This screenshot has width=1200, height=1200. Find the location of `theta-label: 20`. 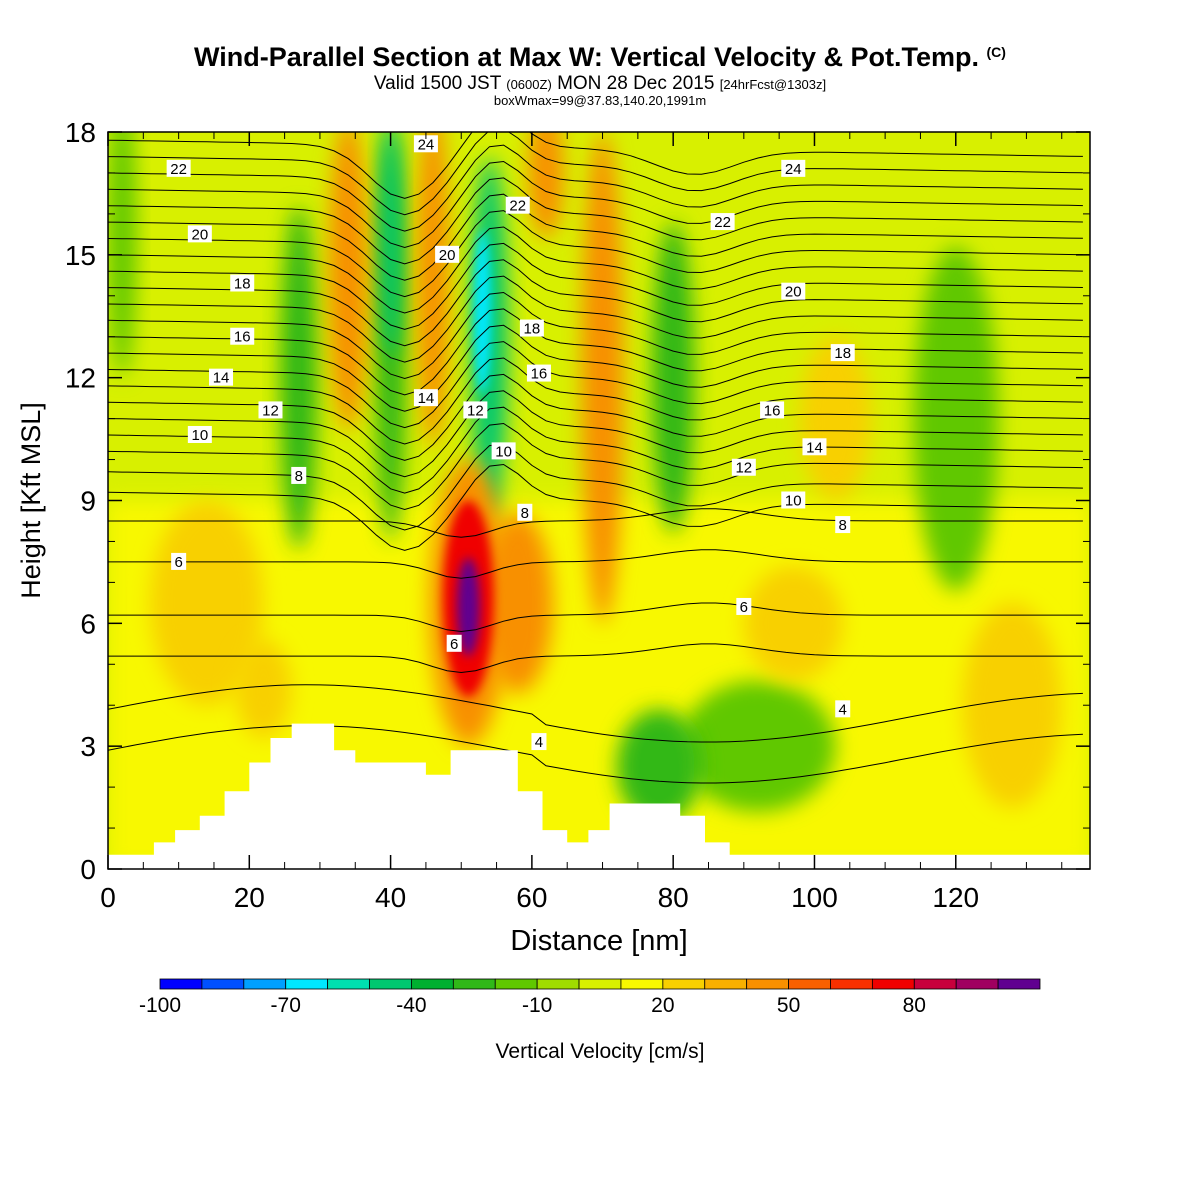

theta-label: 20 is located at coordinates (199, 234).